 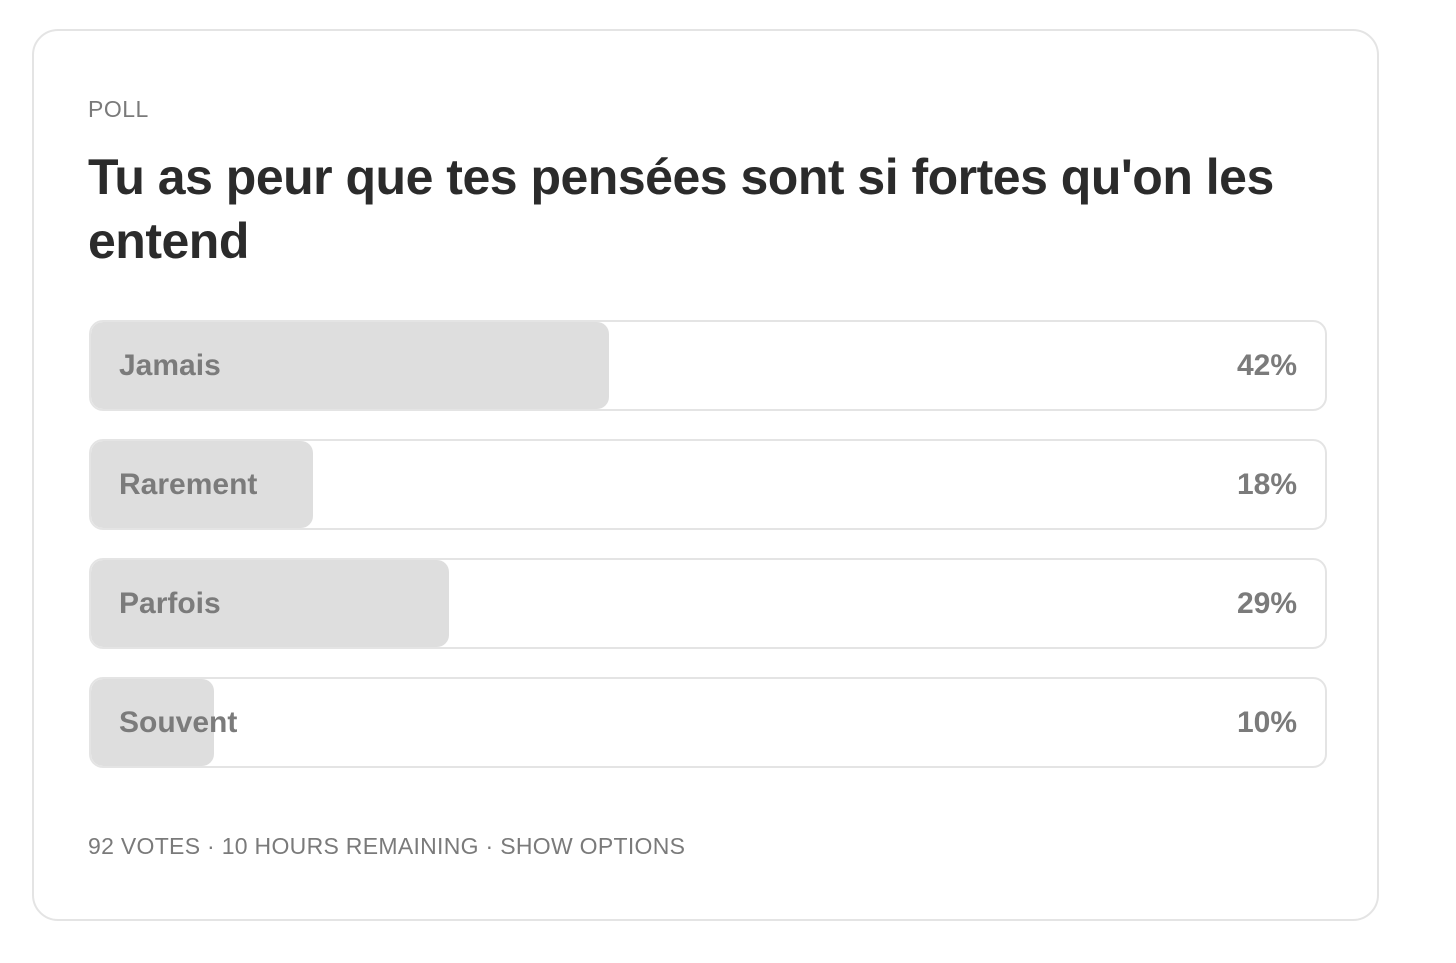 What do you see at coordinates (118, 109) in the screenshot?
I see `poll-label: POLL` at bounding box center [118, 109].